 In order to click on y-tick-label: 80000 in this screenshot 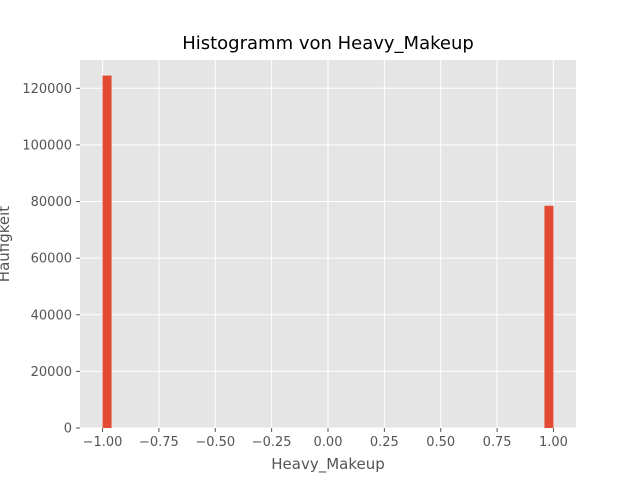, I will do `click(51, 202)`.